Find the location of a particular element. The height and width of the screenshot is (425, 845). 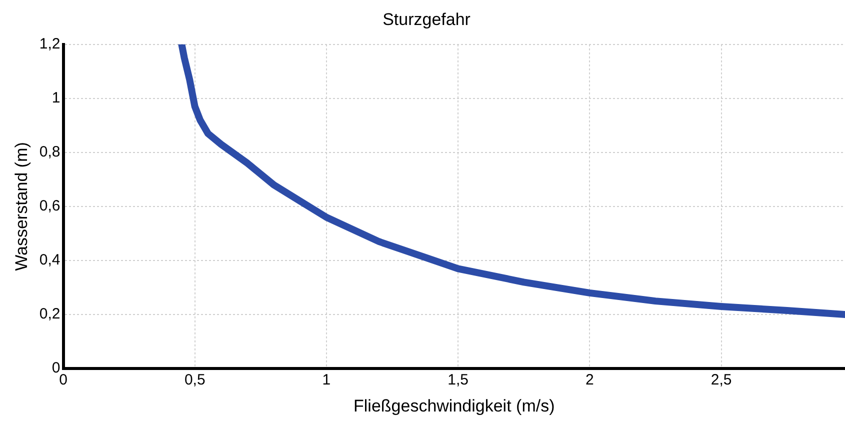

y-axis-title: Wasserstand (m) is located at coordinates (21, 206).